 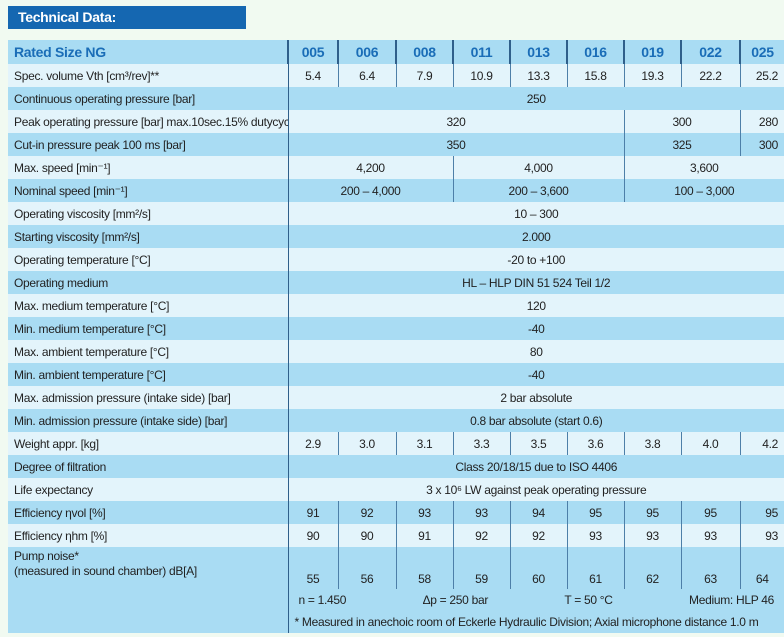 I want to click on row-value: 5.4, so click(x=313, y=75).